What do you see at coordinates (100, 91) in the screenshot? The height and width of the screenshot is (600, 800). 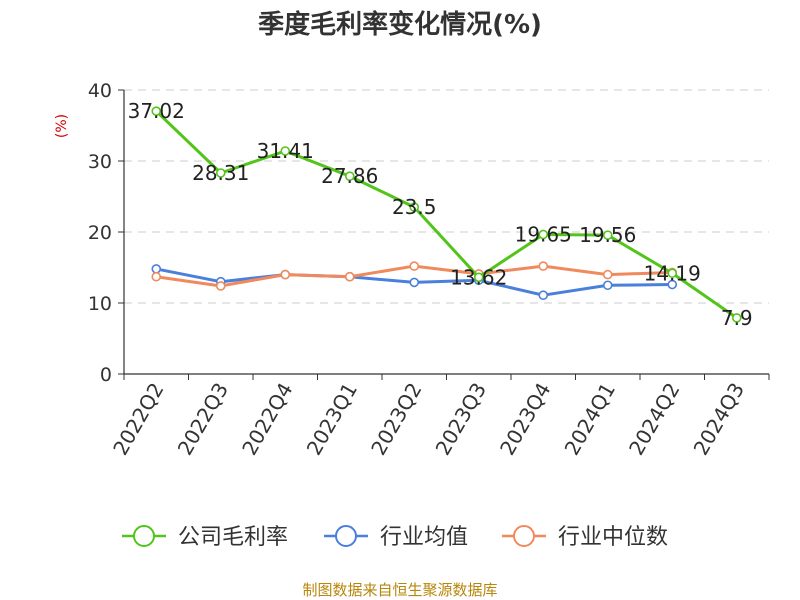 I see `y-tick-label: 40` at bounding box center [100, 91].